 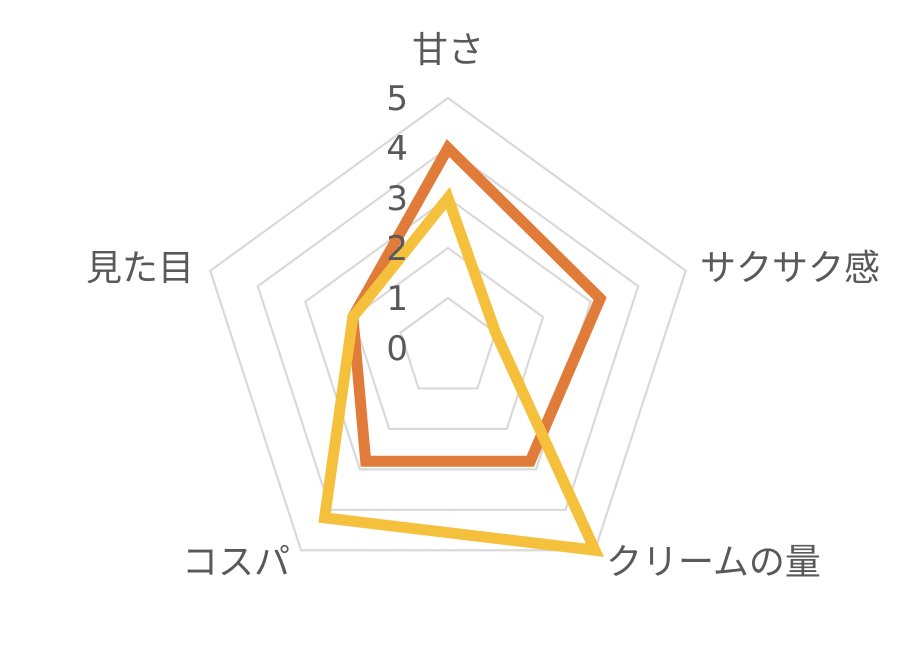 What do you see at coordinates (397, 199) in the screenshot?
I see `tick-label-3: 3` at bounding box center [397, 199].